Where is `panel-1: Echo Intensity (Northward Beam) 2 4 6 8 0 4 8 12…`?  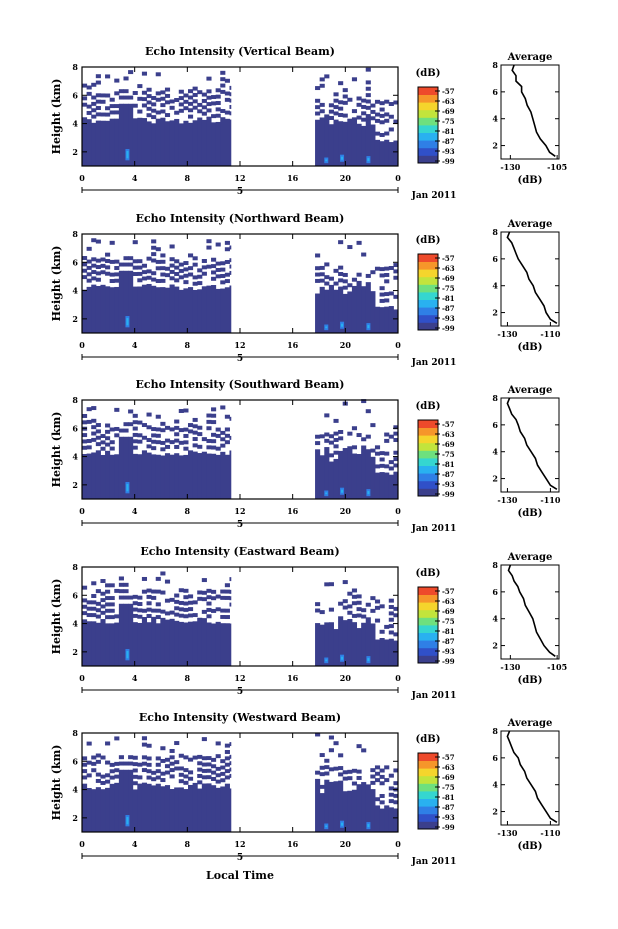
panel-1: Echo Intensity (Northward Beam) 2 4 6 8 0 4 8 12… is located at coordinates (305, 290).